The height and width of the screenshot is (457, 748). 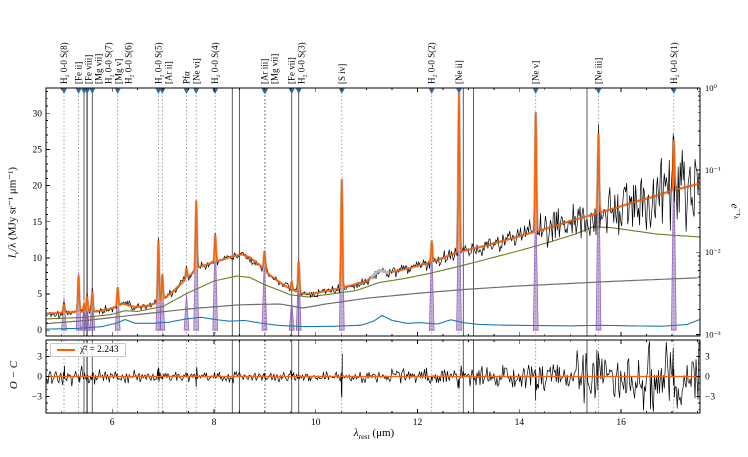 I want to click on emission-line-label: H₂ 0-0 S(6), so click(x=129, y=63).